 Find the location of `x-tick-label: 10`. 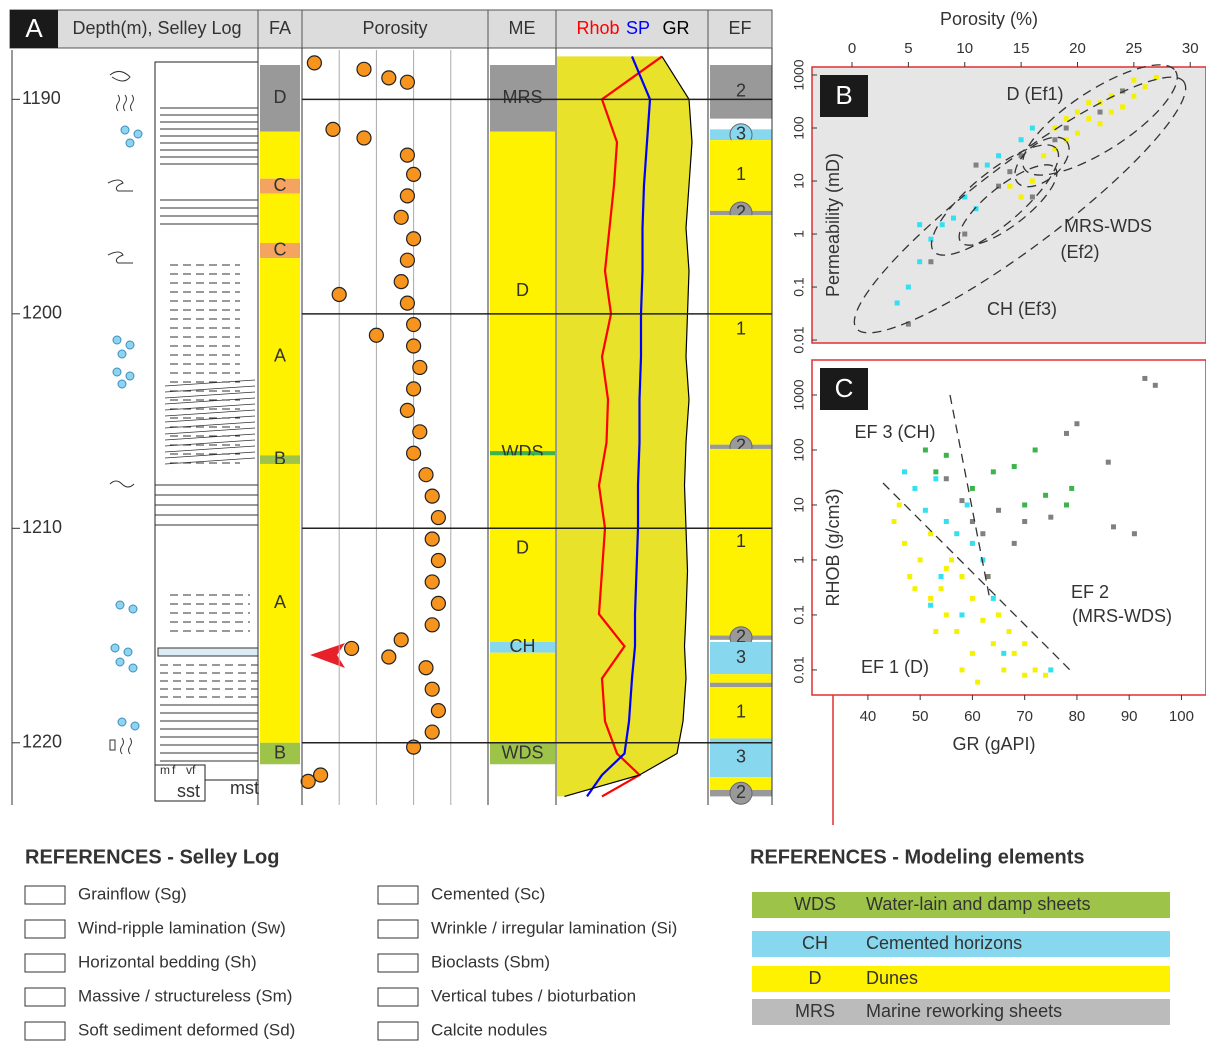

x-tick-label: 10 is located at coordinates (964, 48).